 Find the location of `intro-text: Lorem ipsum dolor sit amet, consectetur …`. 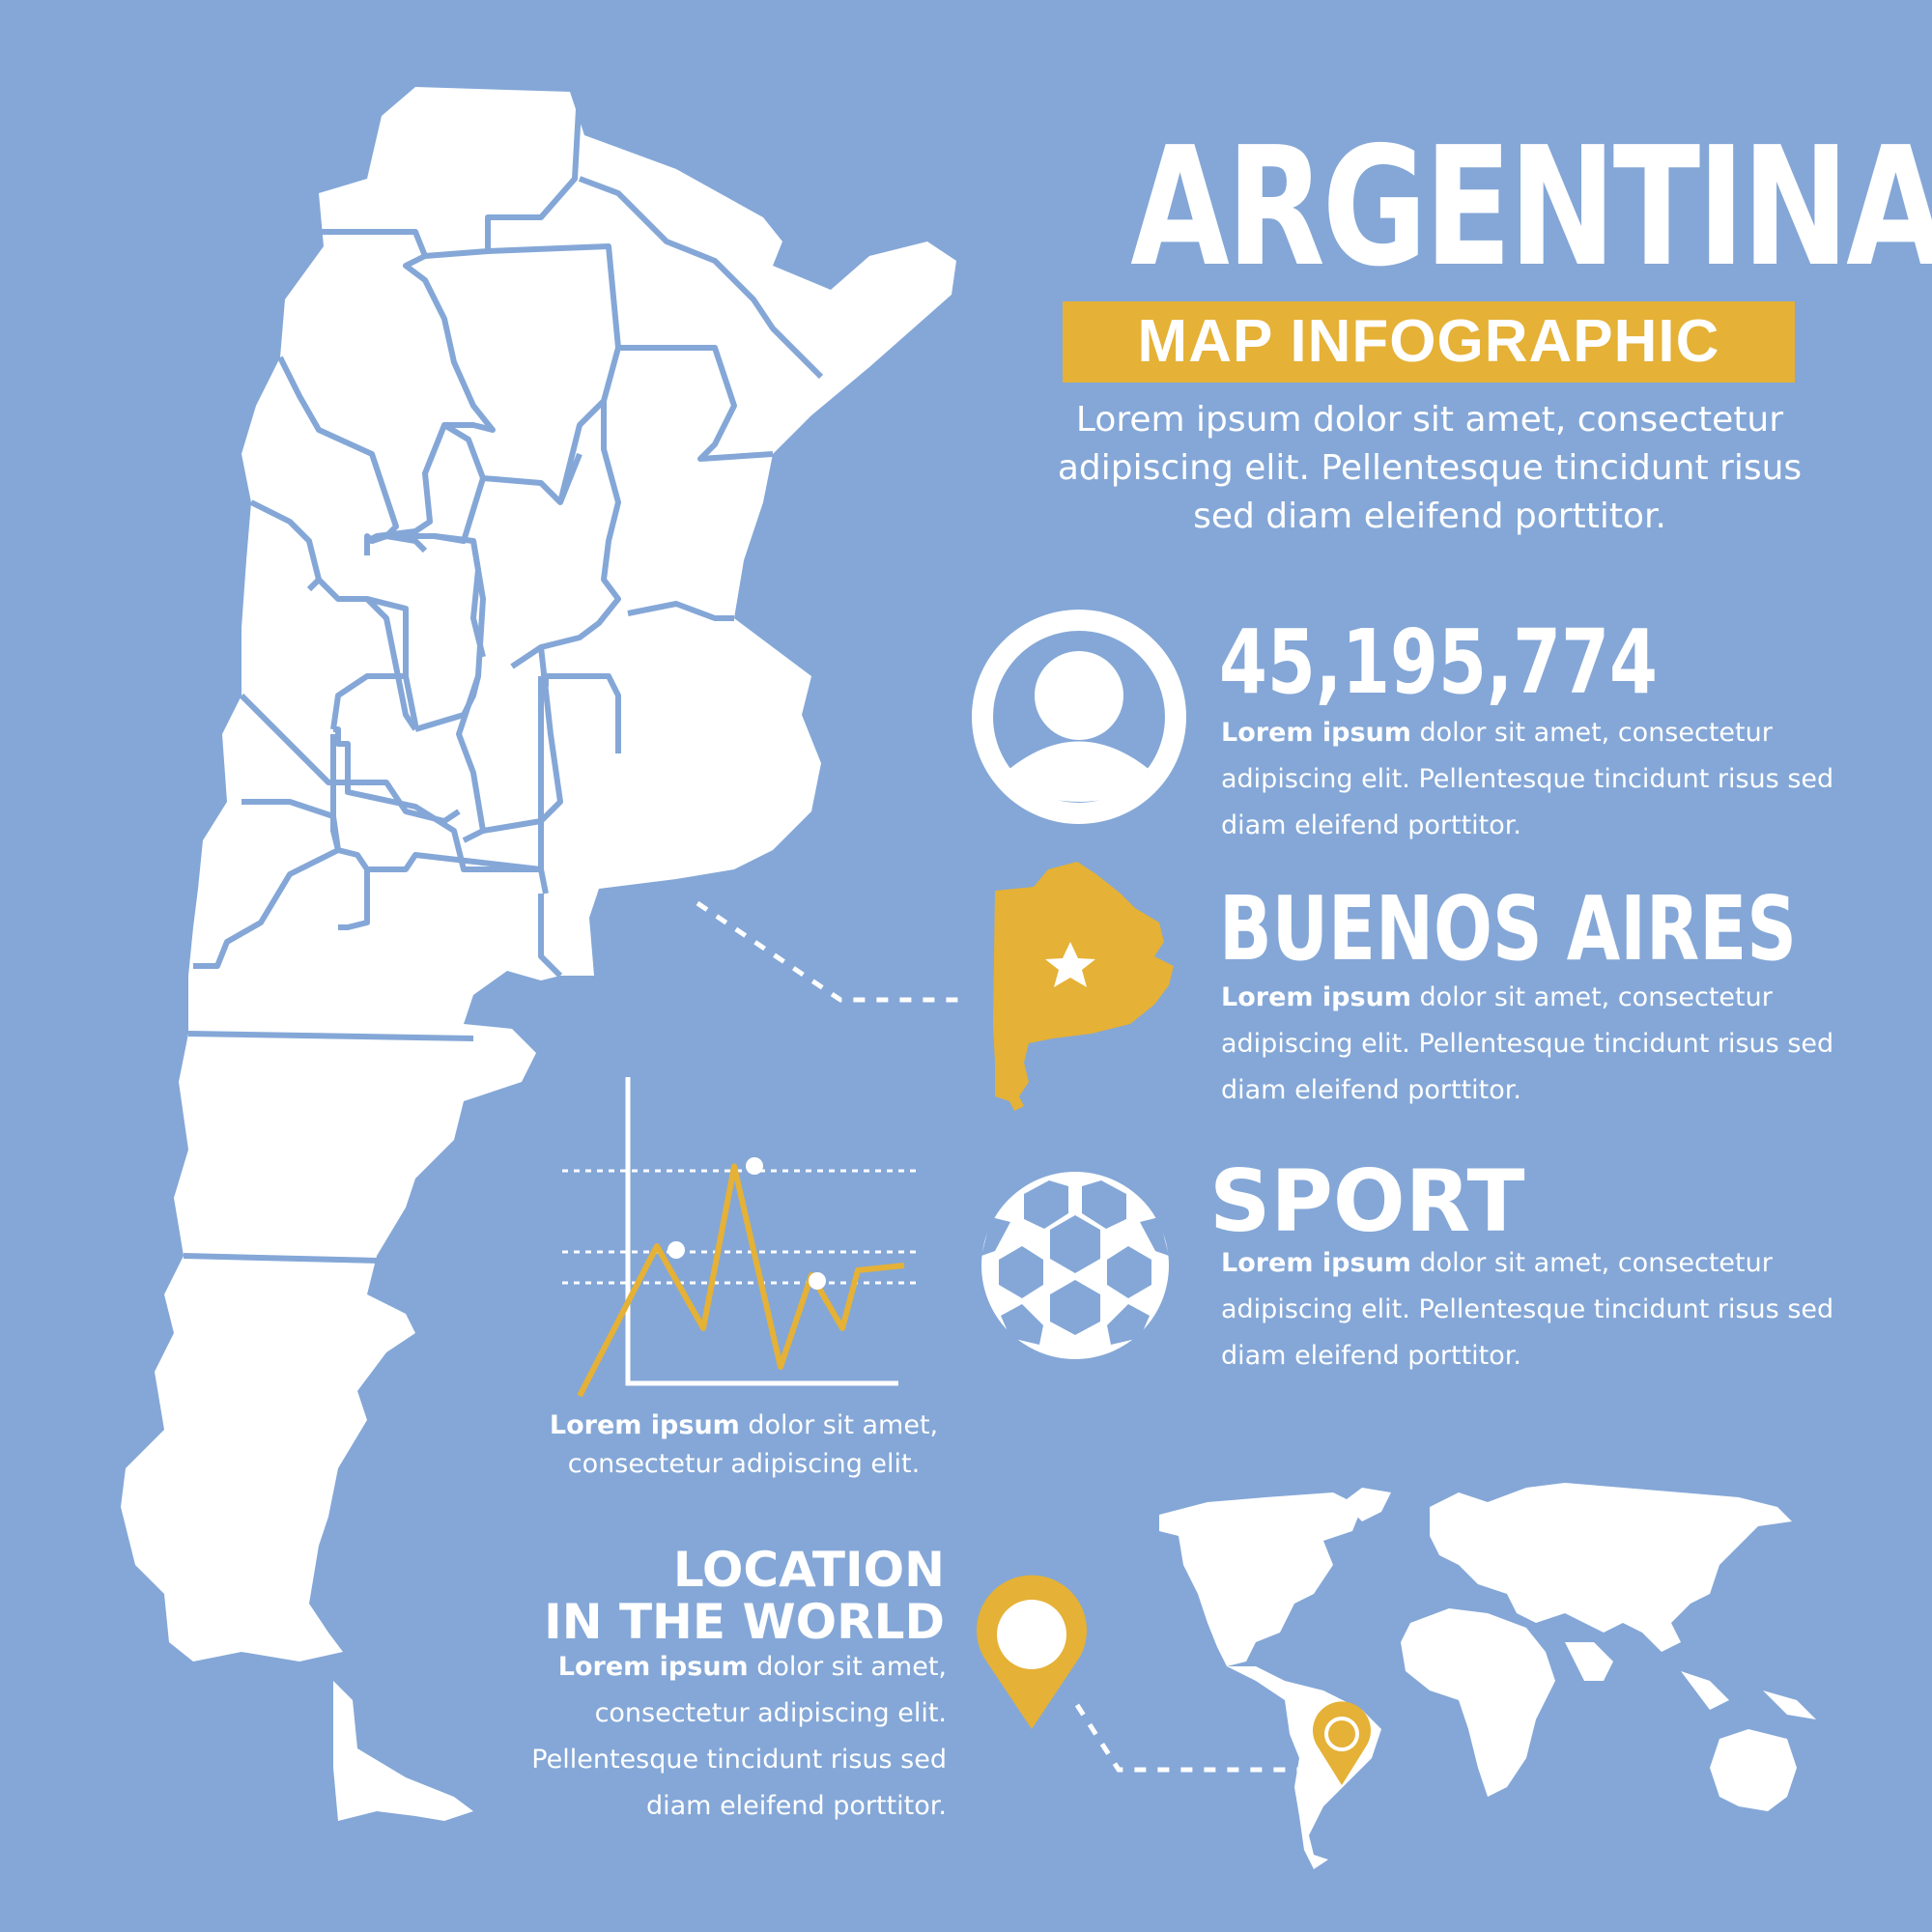

intro-text: Lorem ipsum dolor sit amet, consectetur … is located at coordinates (1430, 468).